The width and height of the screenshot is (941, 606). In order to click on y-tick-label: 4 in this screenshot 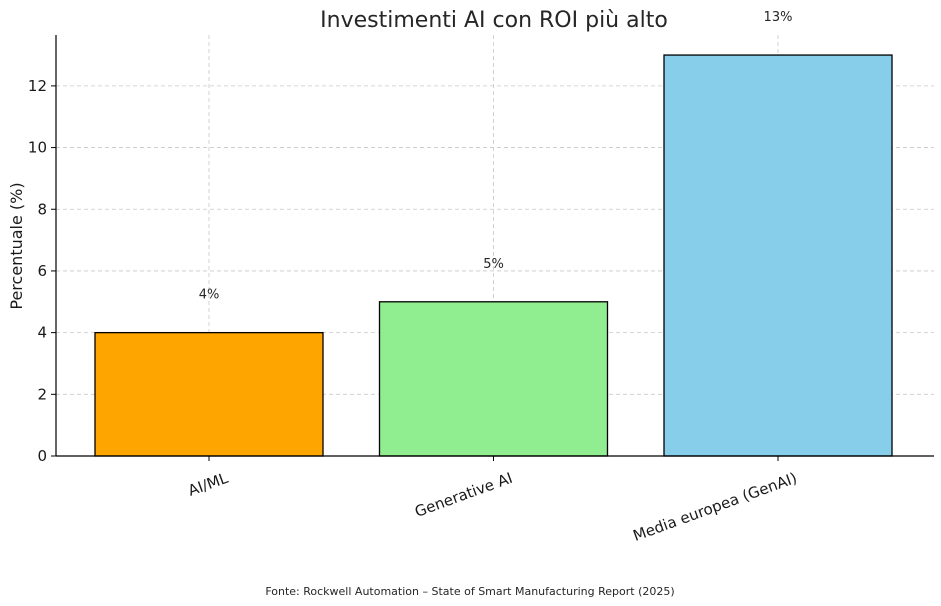, I will do `click(42, 333)`.